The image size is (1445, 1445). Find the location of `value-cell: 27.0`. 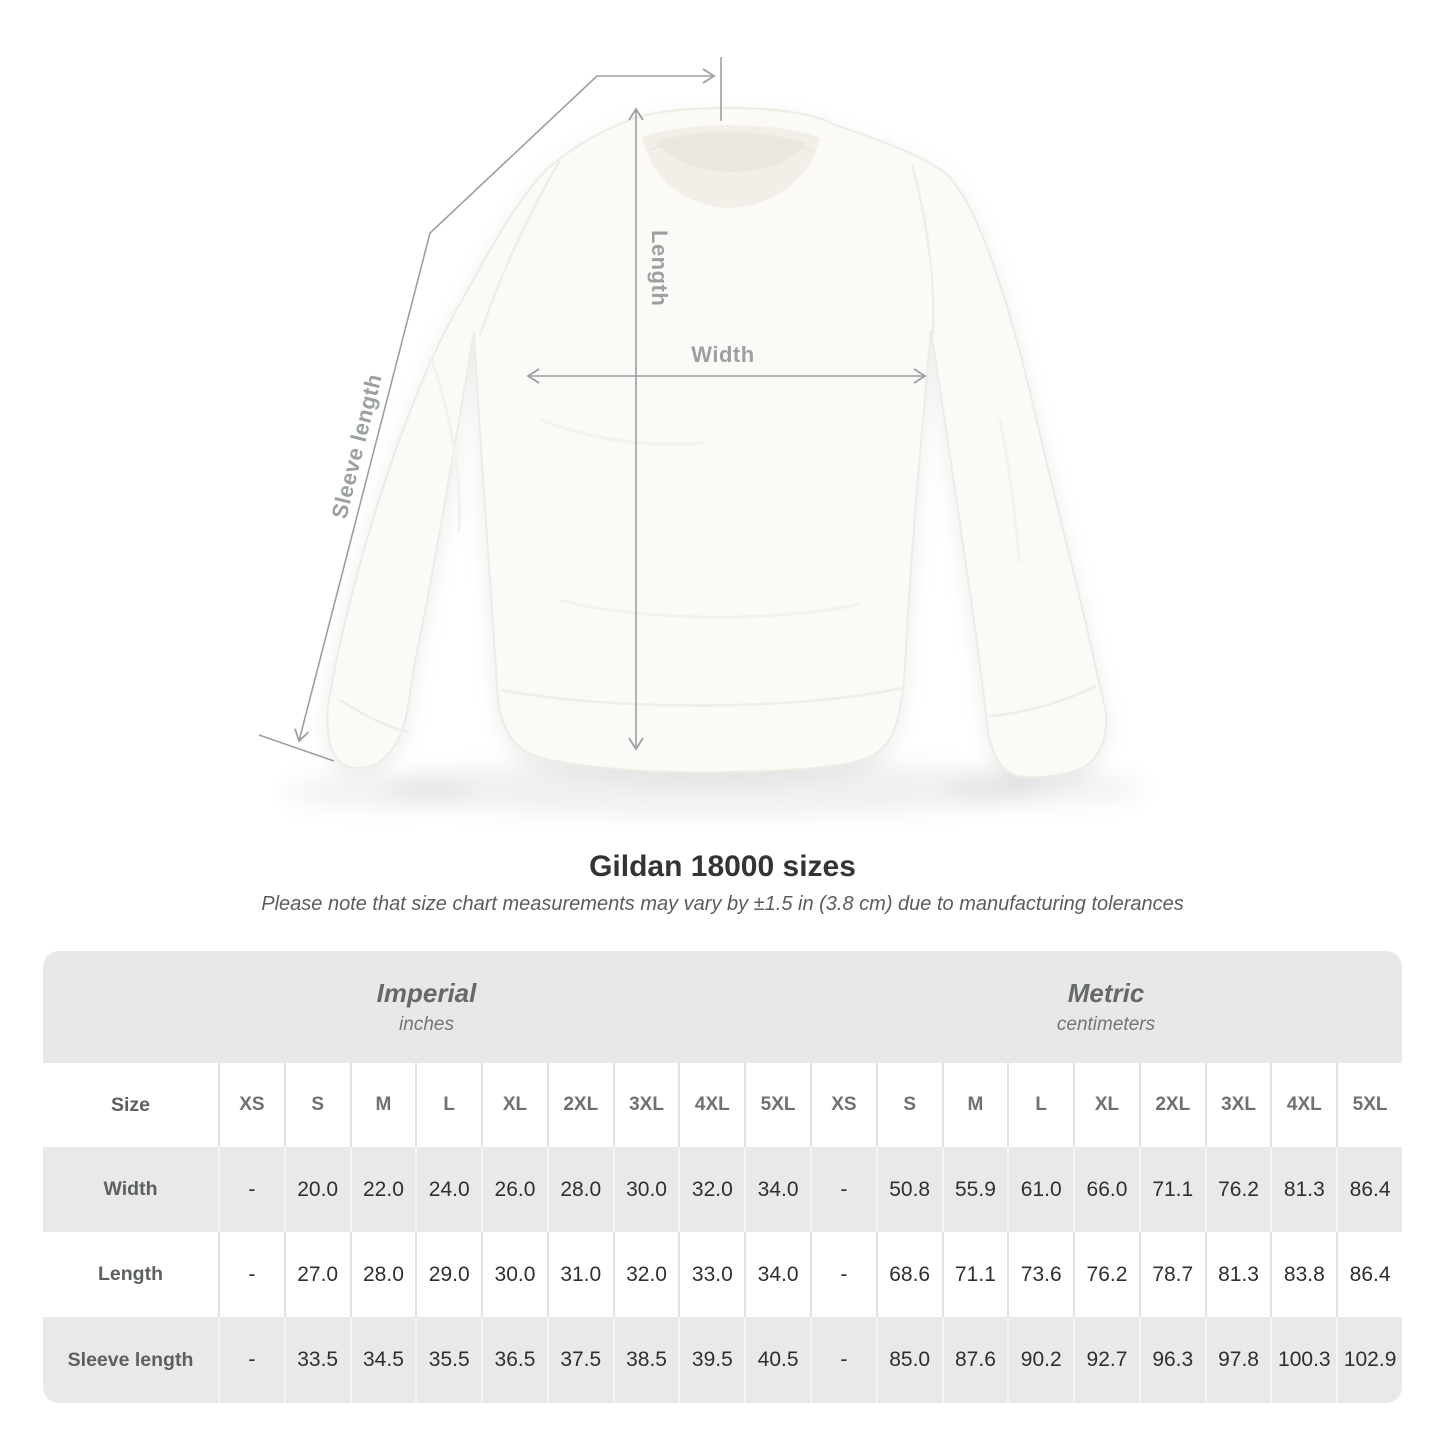

value-cell: 27.0 is located at coordinates (316, 1274).